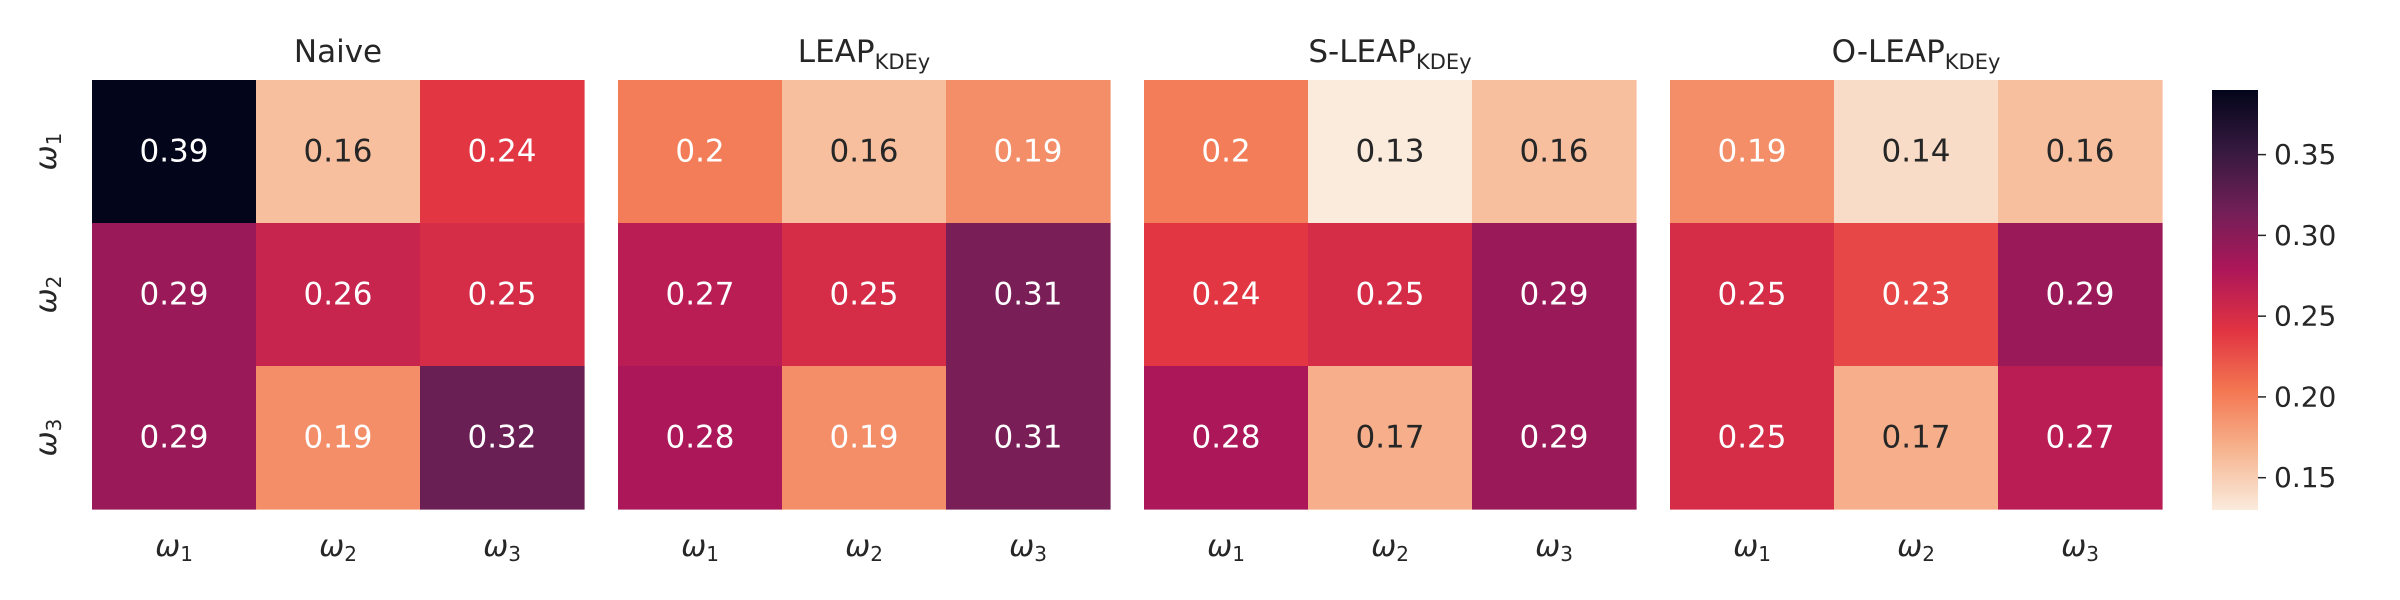 The width and height of the screenshot is (2400, 600). What do you see at coordinates (2235, 300) in the screenshot?
I see `colorbar-gradient` at bounding box center [2235, 300].